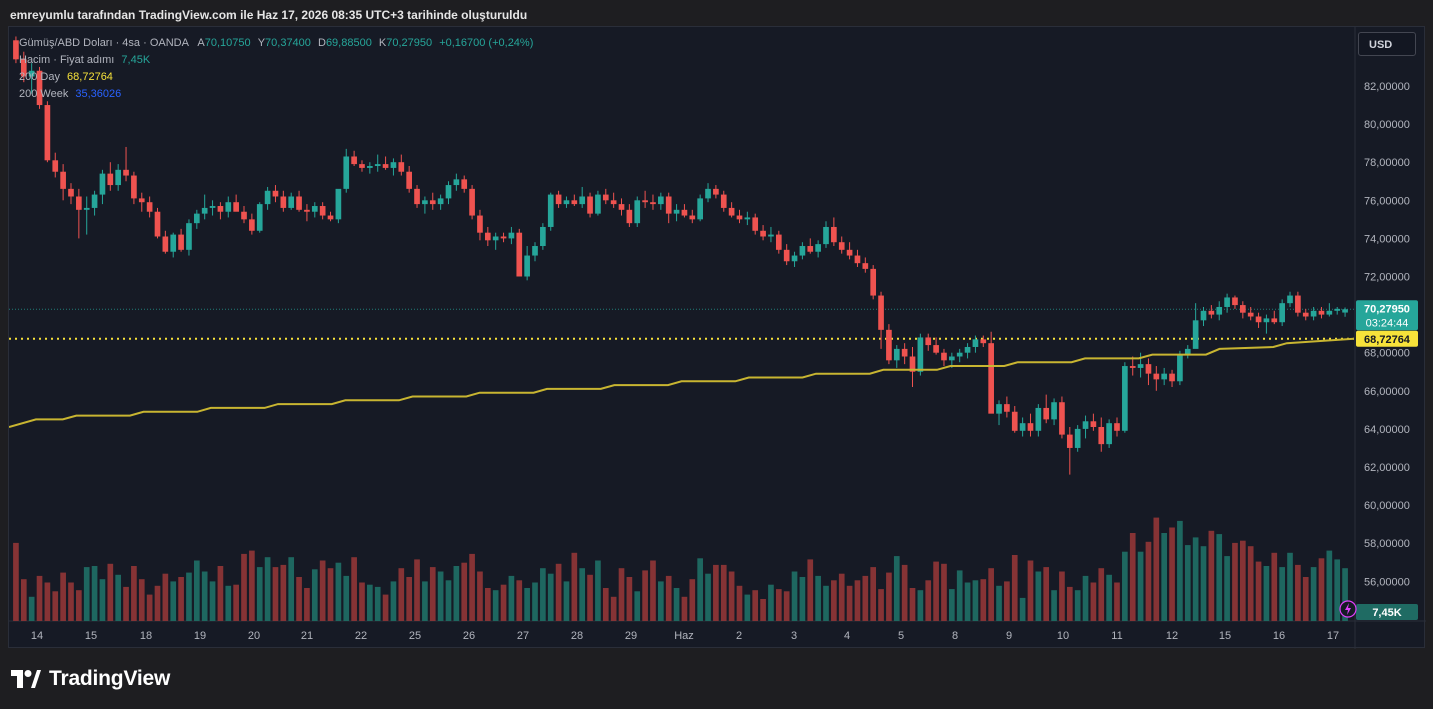 This screenshot has width=1433, height=709. Describe the element at coordinates (577, 636) in the screenshot. I see `x-tick-label: 28` at that location.